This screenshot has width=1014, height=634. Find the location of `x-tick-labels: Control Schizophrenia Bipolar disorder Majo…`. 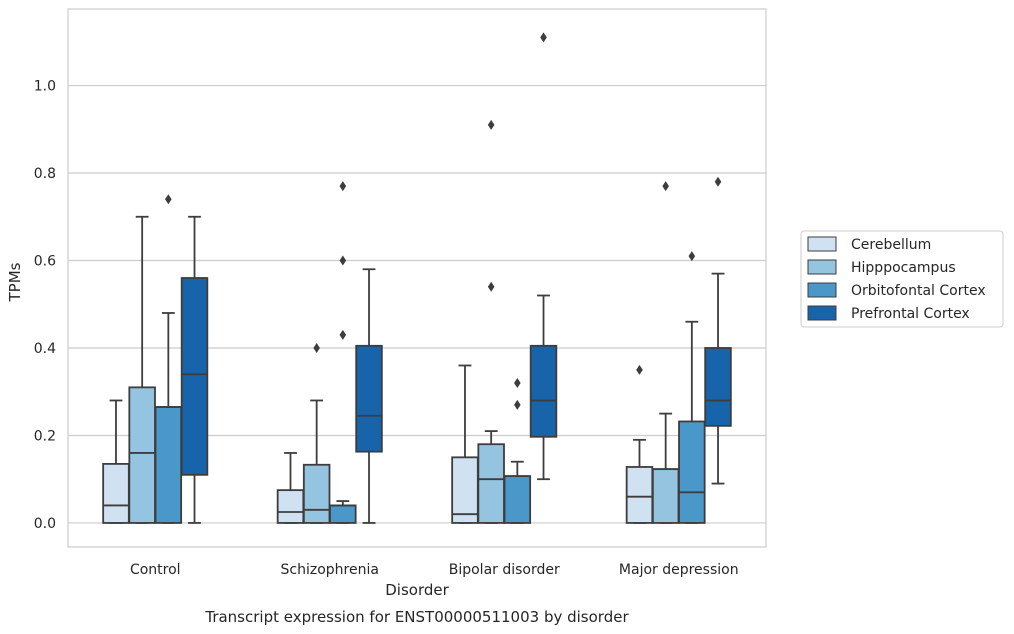

x-tick-labels: Control Schizophrenia Bipolar disorder Majo… is located at coordinates (434, 570).